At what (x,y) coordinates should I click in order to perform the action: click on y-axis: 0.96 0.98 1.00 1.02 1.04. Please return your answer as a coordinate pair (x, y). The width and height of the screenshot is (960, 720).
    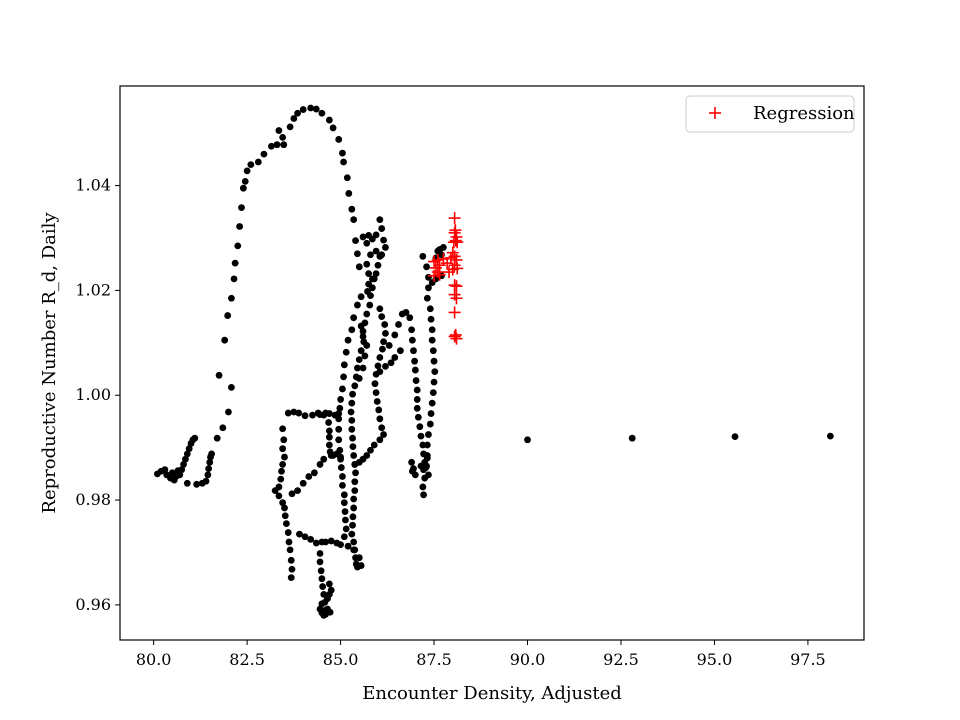
    Looking at the image, I should click on (97, 395).